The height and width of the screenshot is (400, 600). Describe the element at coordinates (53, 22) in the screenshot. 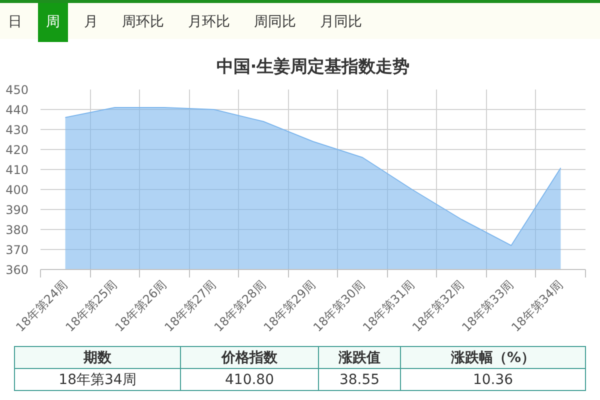

I see `text: 周` at that location.